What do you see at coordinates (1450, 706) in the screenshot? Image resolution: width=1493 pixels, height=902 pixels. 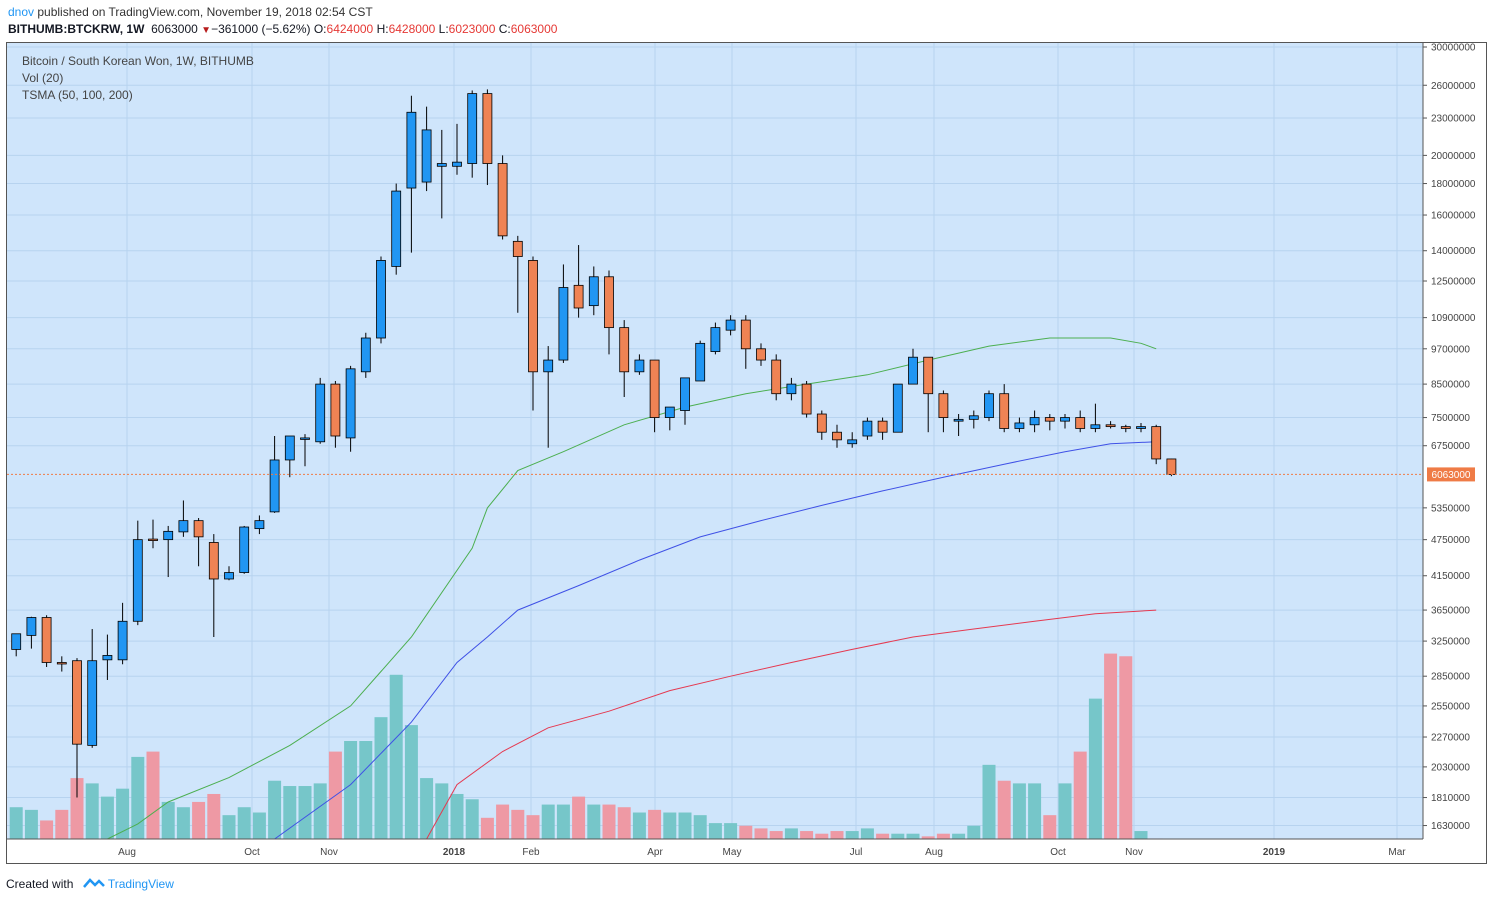 I see `price-tick-label: 2550000` at bounding box center [1450, 706].